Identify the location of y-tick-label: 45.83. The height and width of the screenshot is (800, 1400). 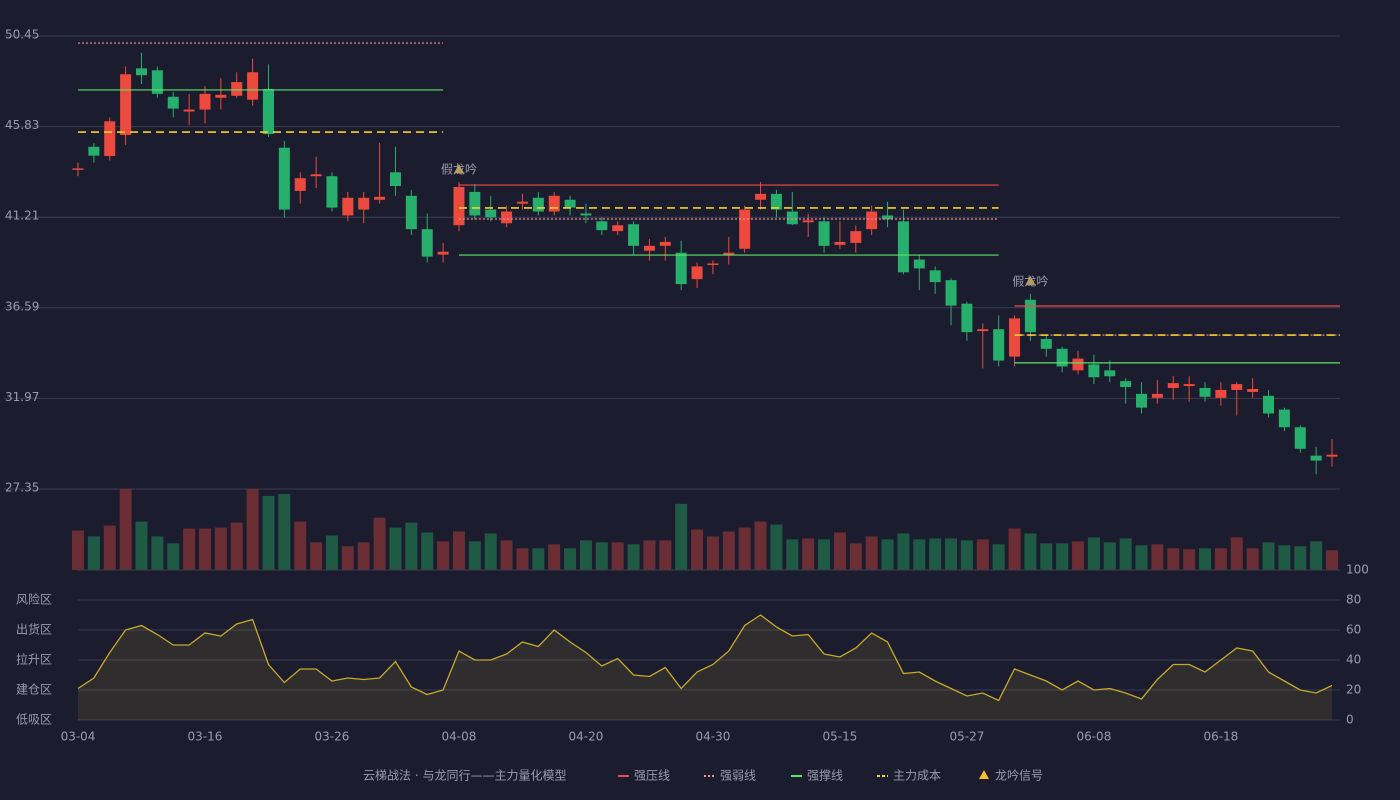
(22, 125).